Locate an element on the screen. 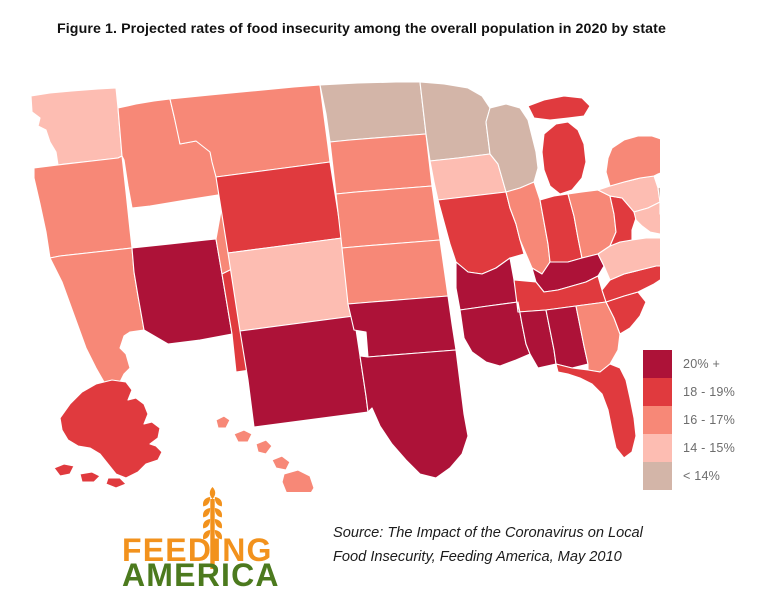 This screenshot has height=606, width=768. logo-svg: FEEDING AMERICA is located at coordinates (201, 537).